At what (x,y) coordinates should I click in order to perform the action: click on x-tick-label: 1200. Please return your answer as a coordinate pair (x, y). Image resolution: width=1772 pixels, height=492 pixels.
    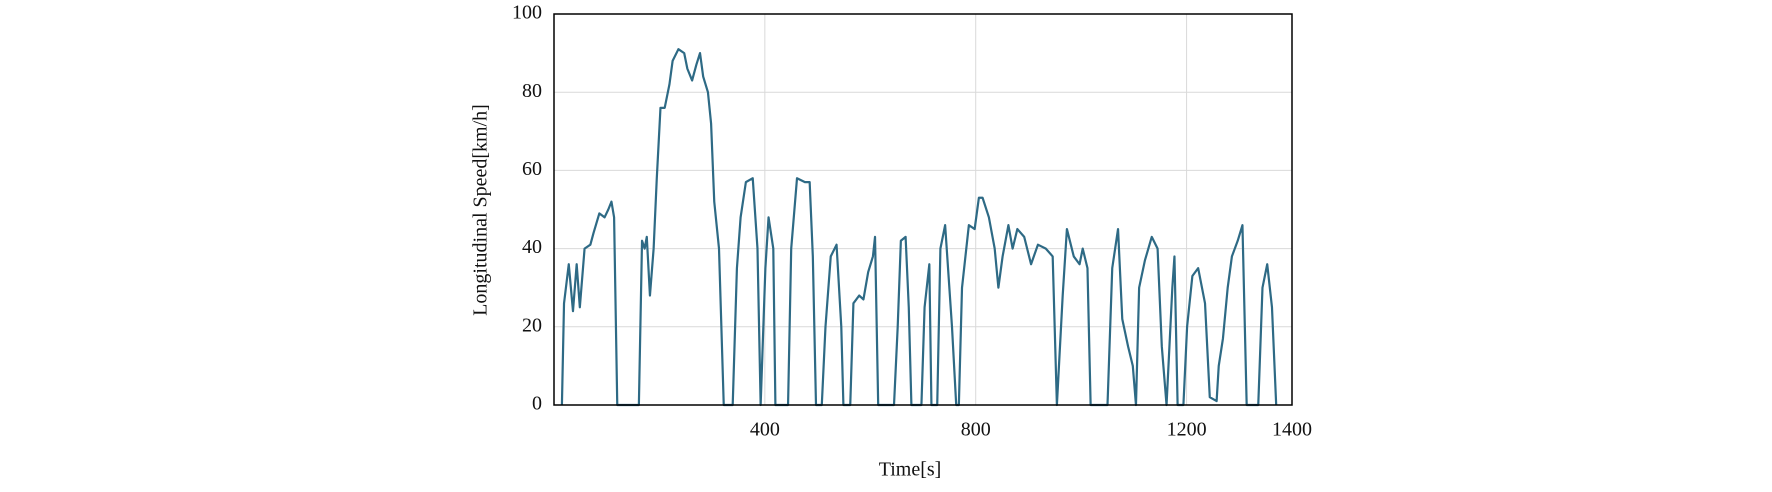
    Looking at the image, I should click on (1187, 430).